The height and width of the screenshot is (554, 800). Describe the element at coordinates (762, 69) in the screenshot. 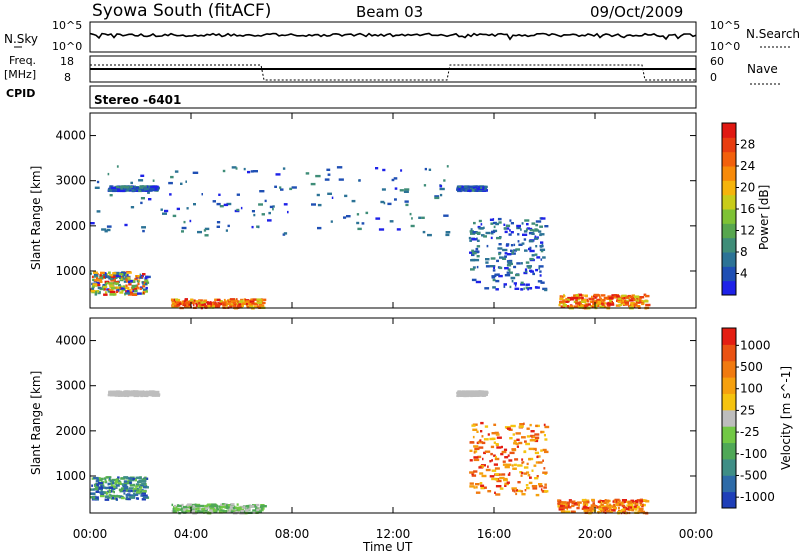

I see `nave-label: Nave` at that location.